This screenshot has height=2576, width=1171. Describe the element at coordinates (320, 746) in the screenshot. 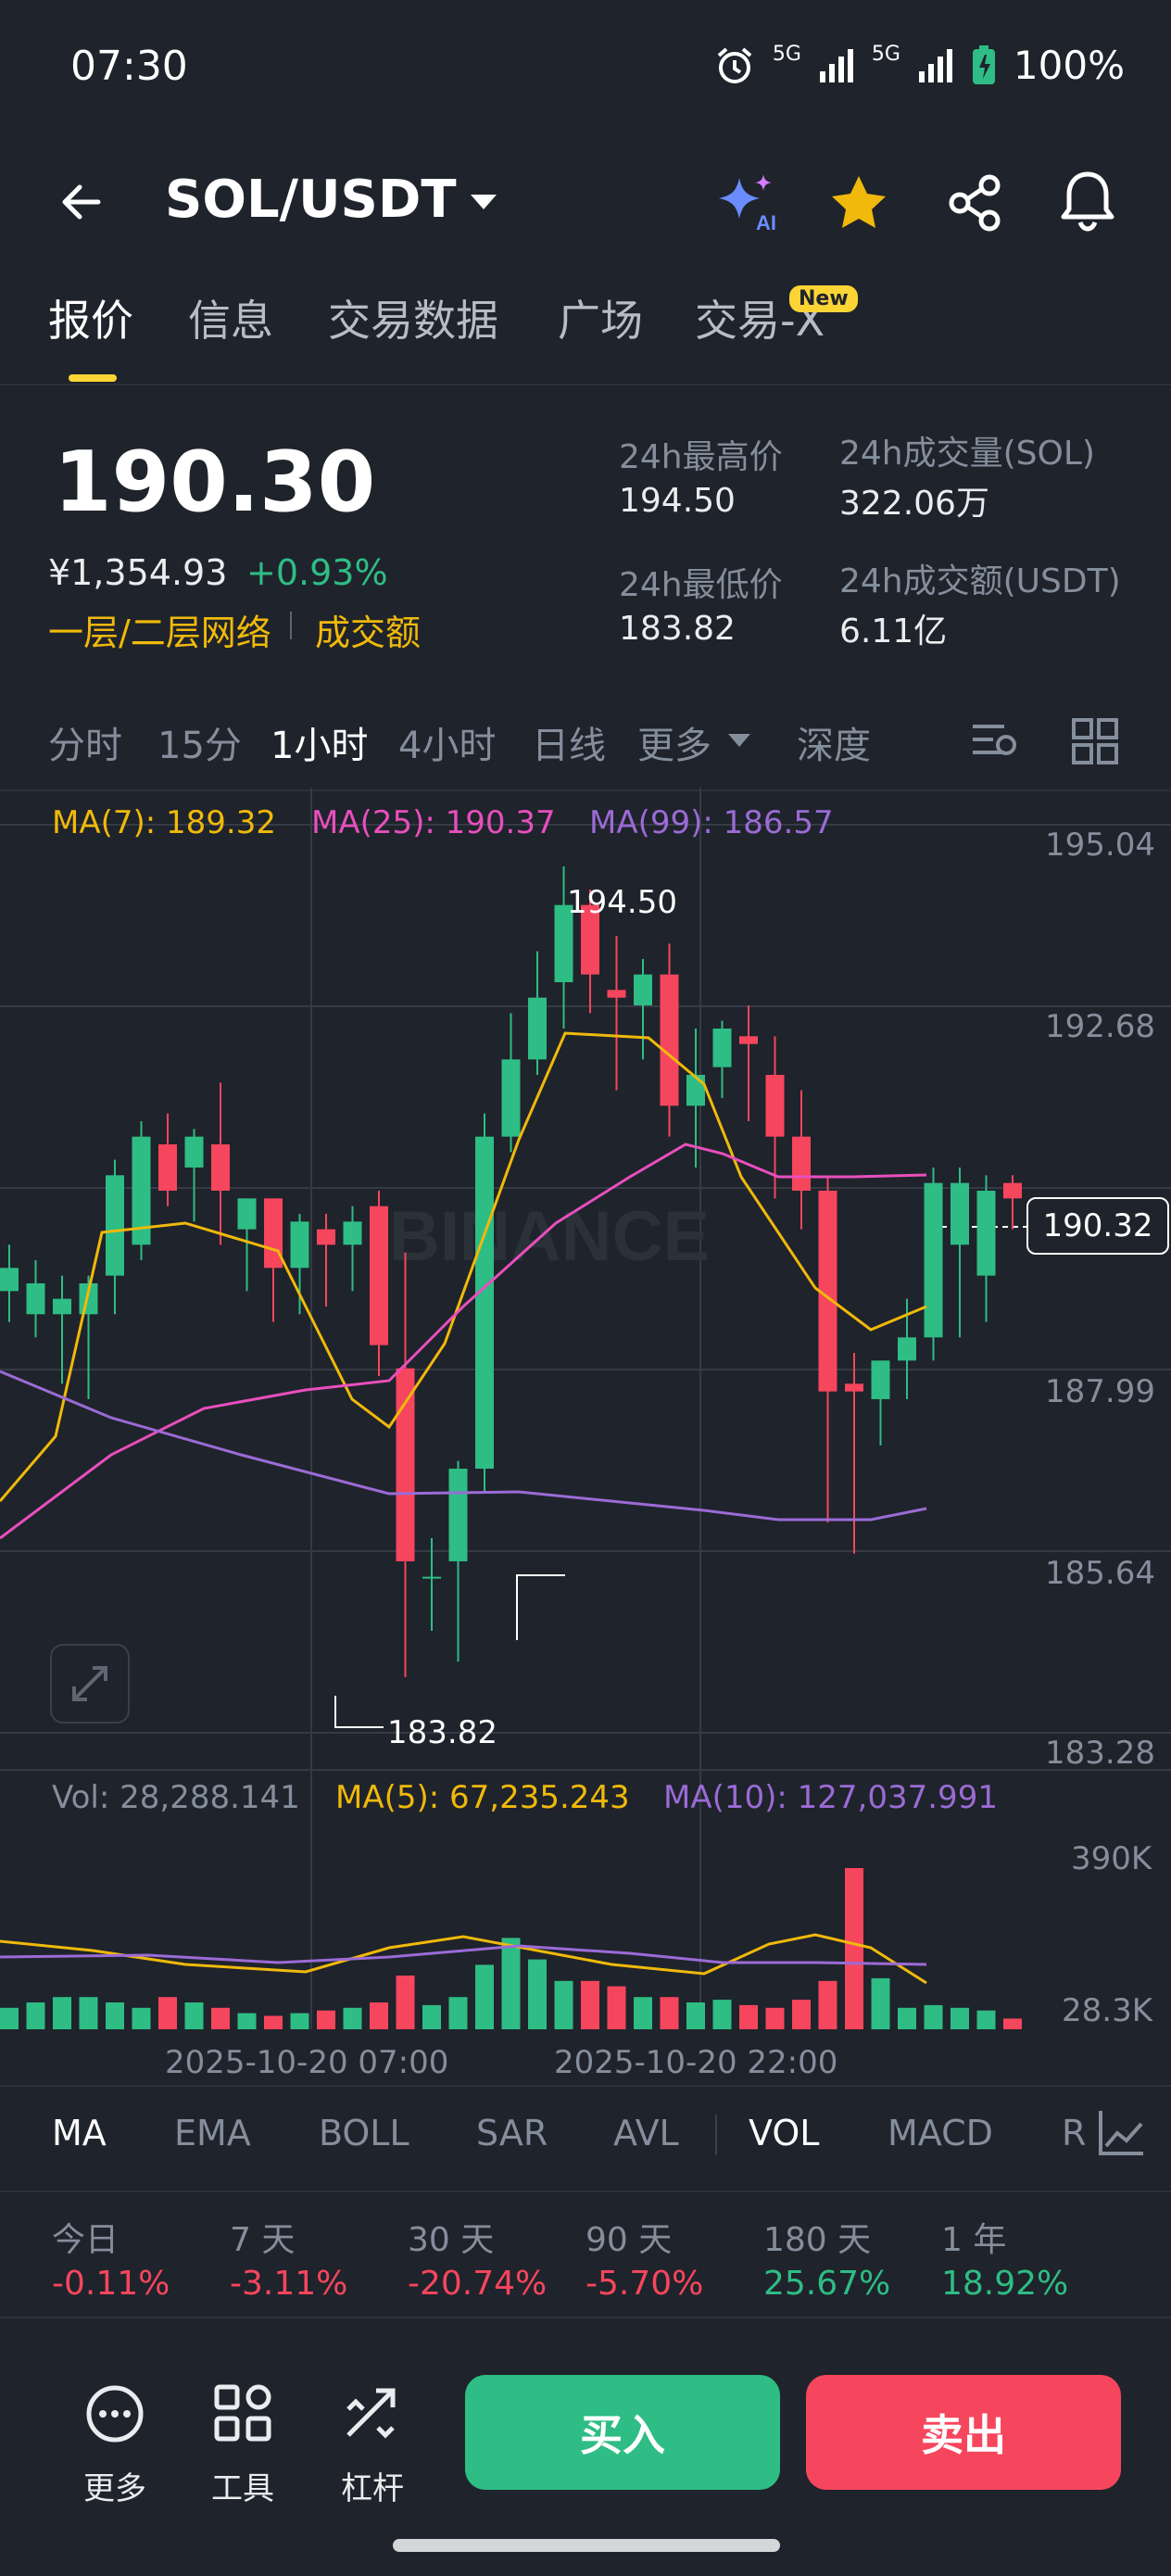

I see `interval-1h: 1小时` at that location.